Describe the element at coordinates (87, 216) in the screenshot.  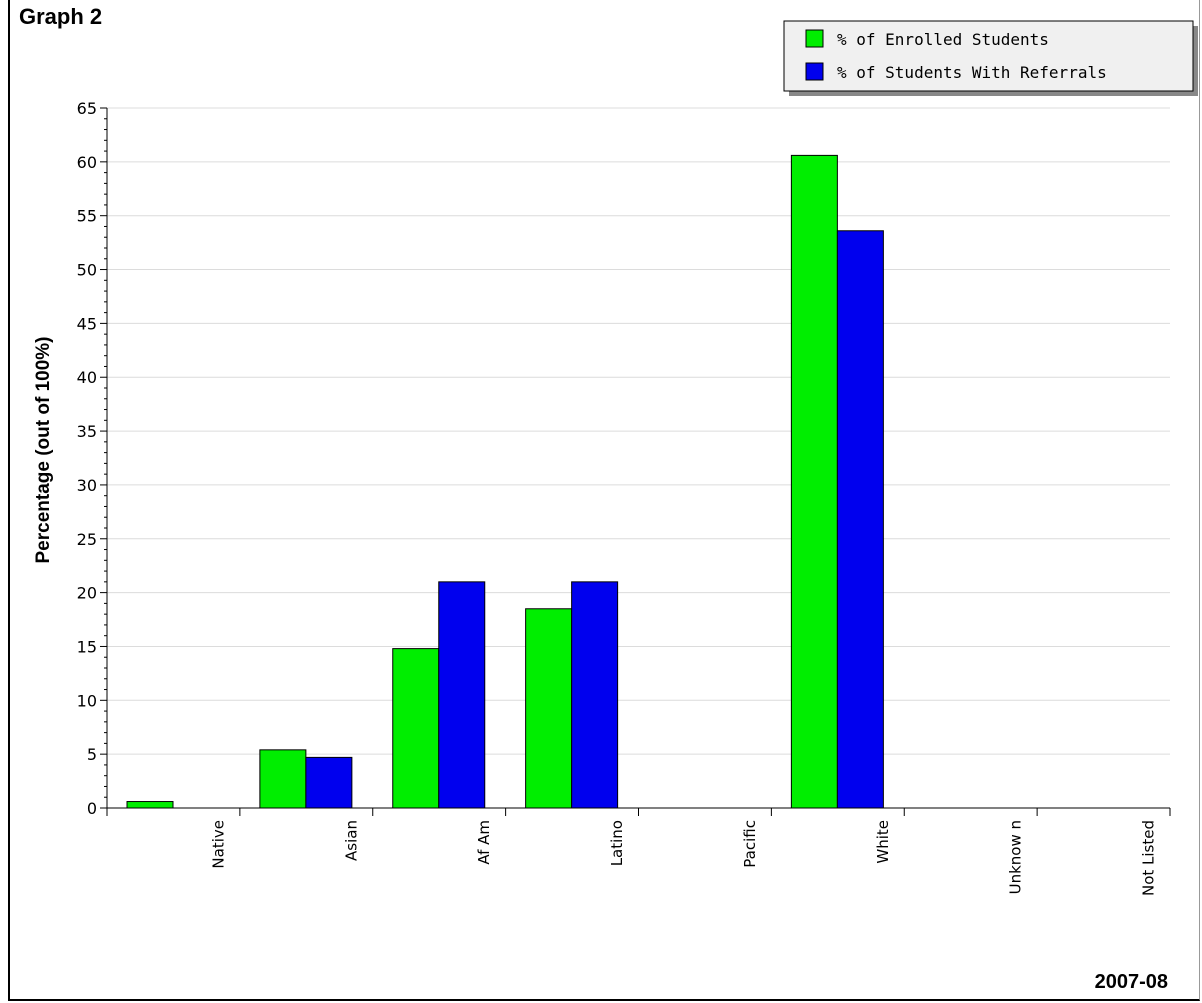
I see `y-tick-label: 55` at that location.